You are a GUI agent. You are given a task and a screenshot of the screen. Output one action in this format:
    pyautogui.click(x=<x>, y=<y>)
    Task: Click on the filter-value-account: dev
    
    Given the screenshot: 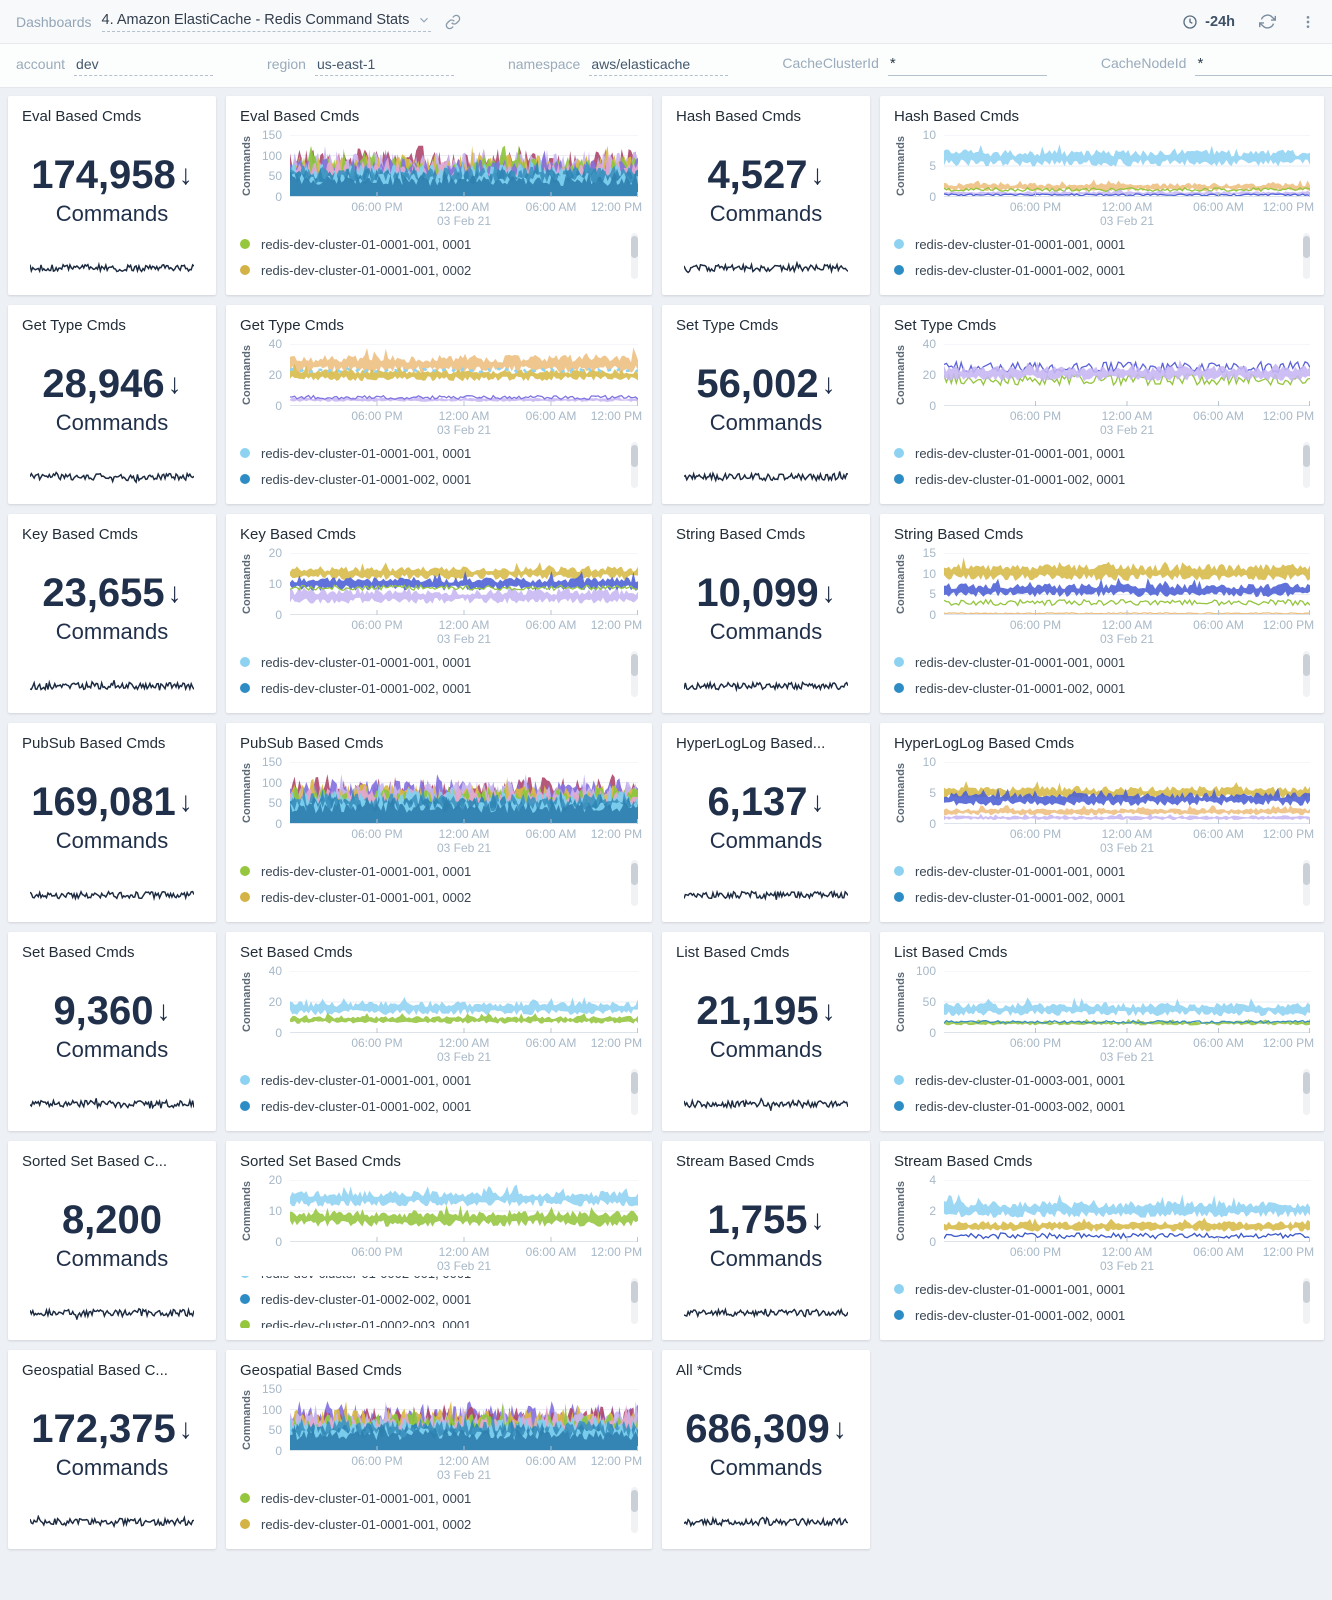 What is the action you would take?
    pyautogui.click(x=144, y=66)
    